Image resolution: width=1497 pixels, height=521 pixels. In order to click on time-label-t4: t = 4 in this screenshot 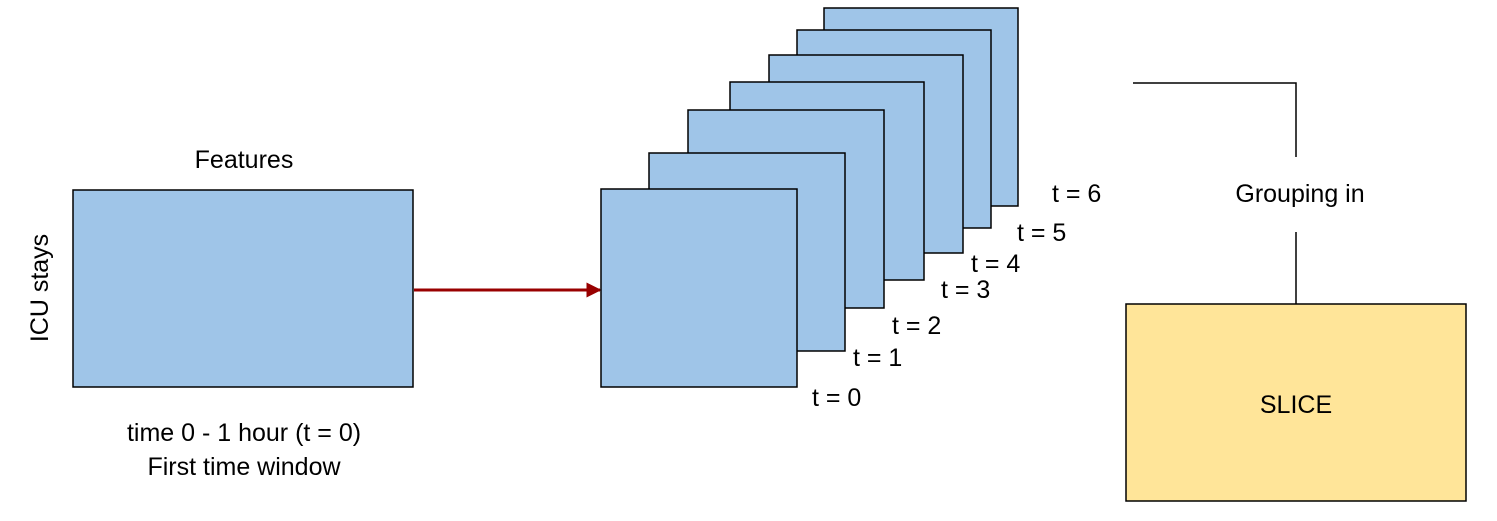, I will do `click(995, 264)`.